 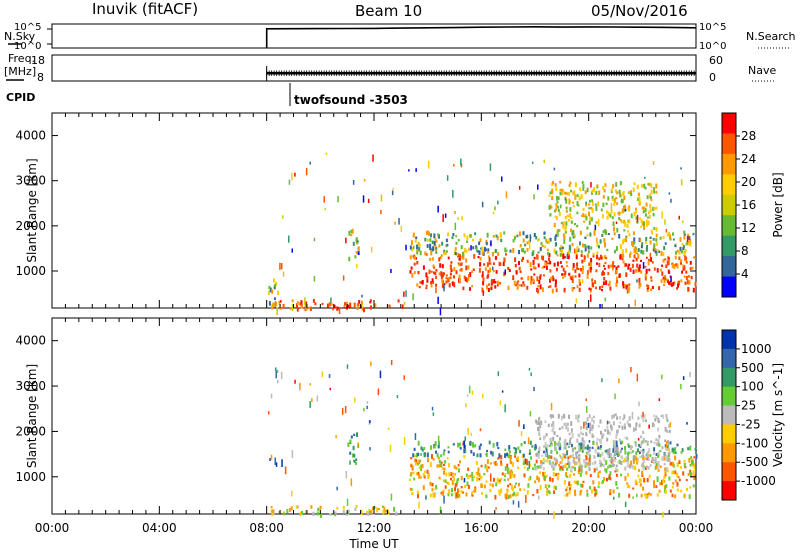 I want to click on y-axis-label: Slant Range [km], so click(x=32, y=210).